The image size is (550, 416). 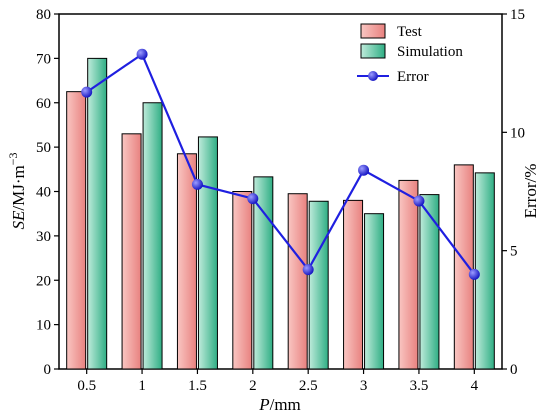 What do you see at coordinates (430, 52) in the screenshot?
I see `legend-simulation-label: Simulation` at bounding box center [430, 52].